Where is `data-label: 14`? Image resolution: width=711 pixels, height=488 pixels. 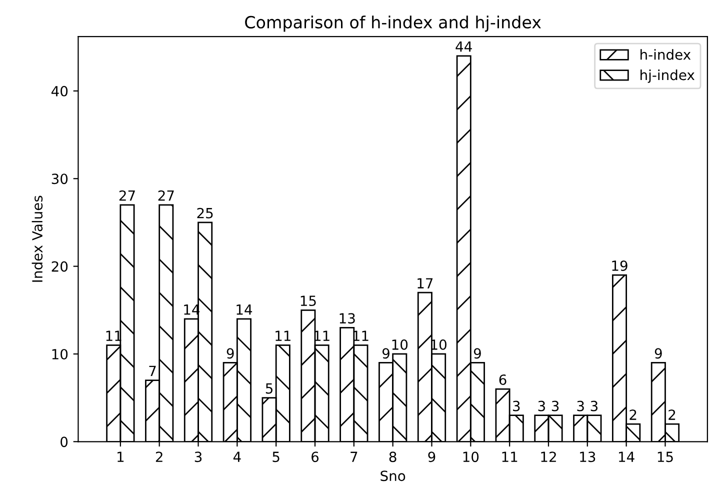
data-label: 14 is located at coordinates (244, 309).